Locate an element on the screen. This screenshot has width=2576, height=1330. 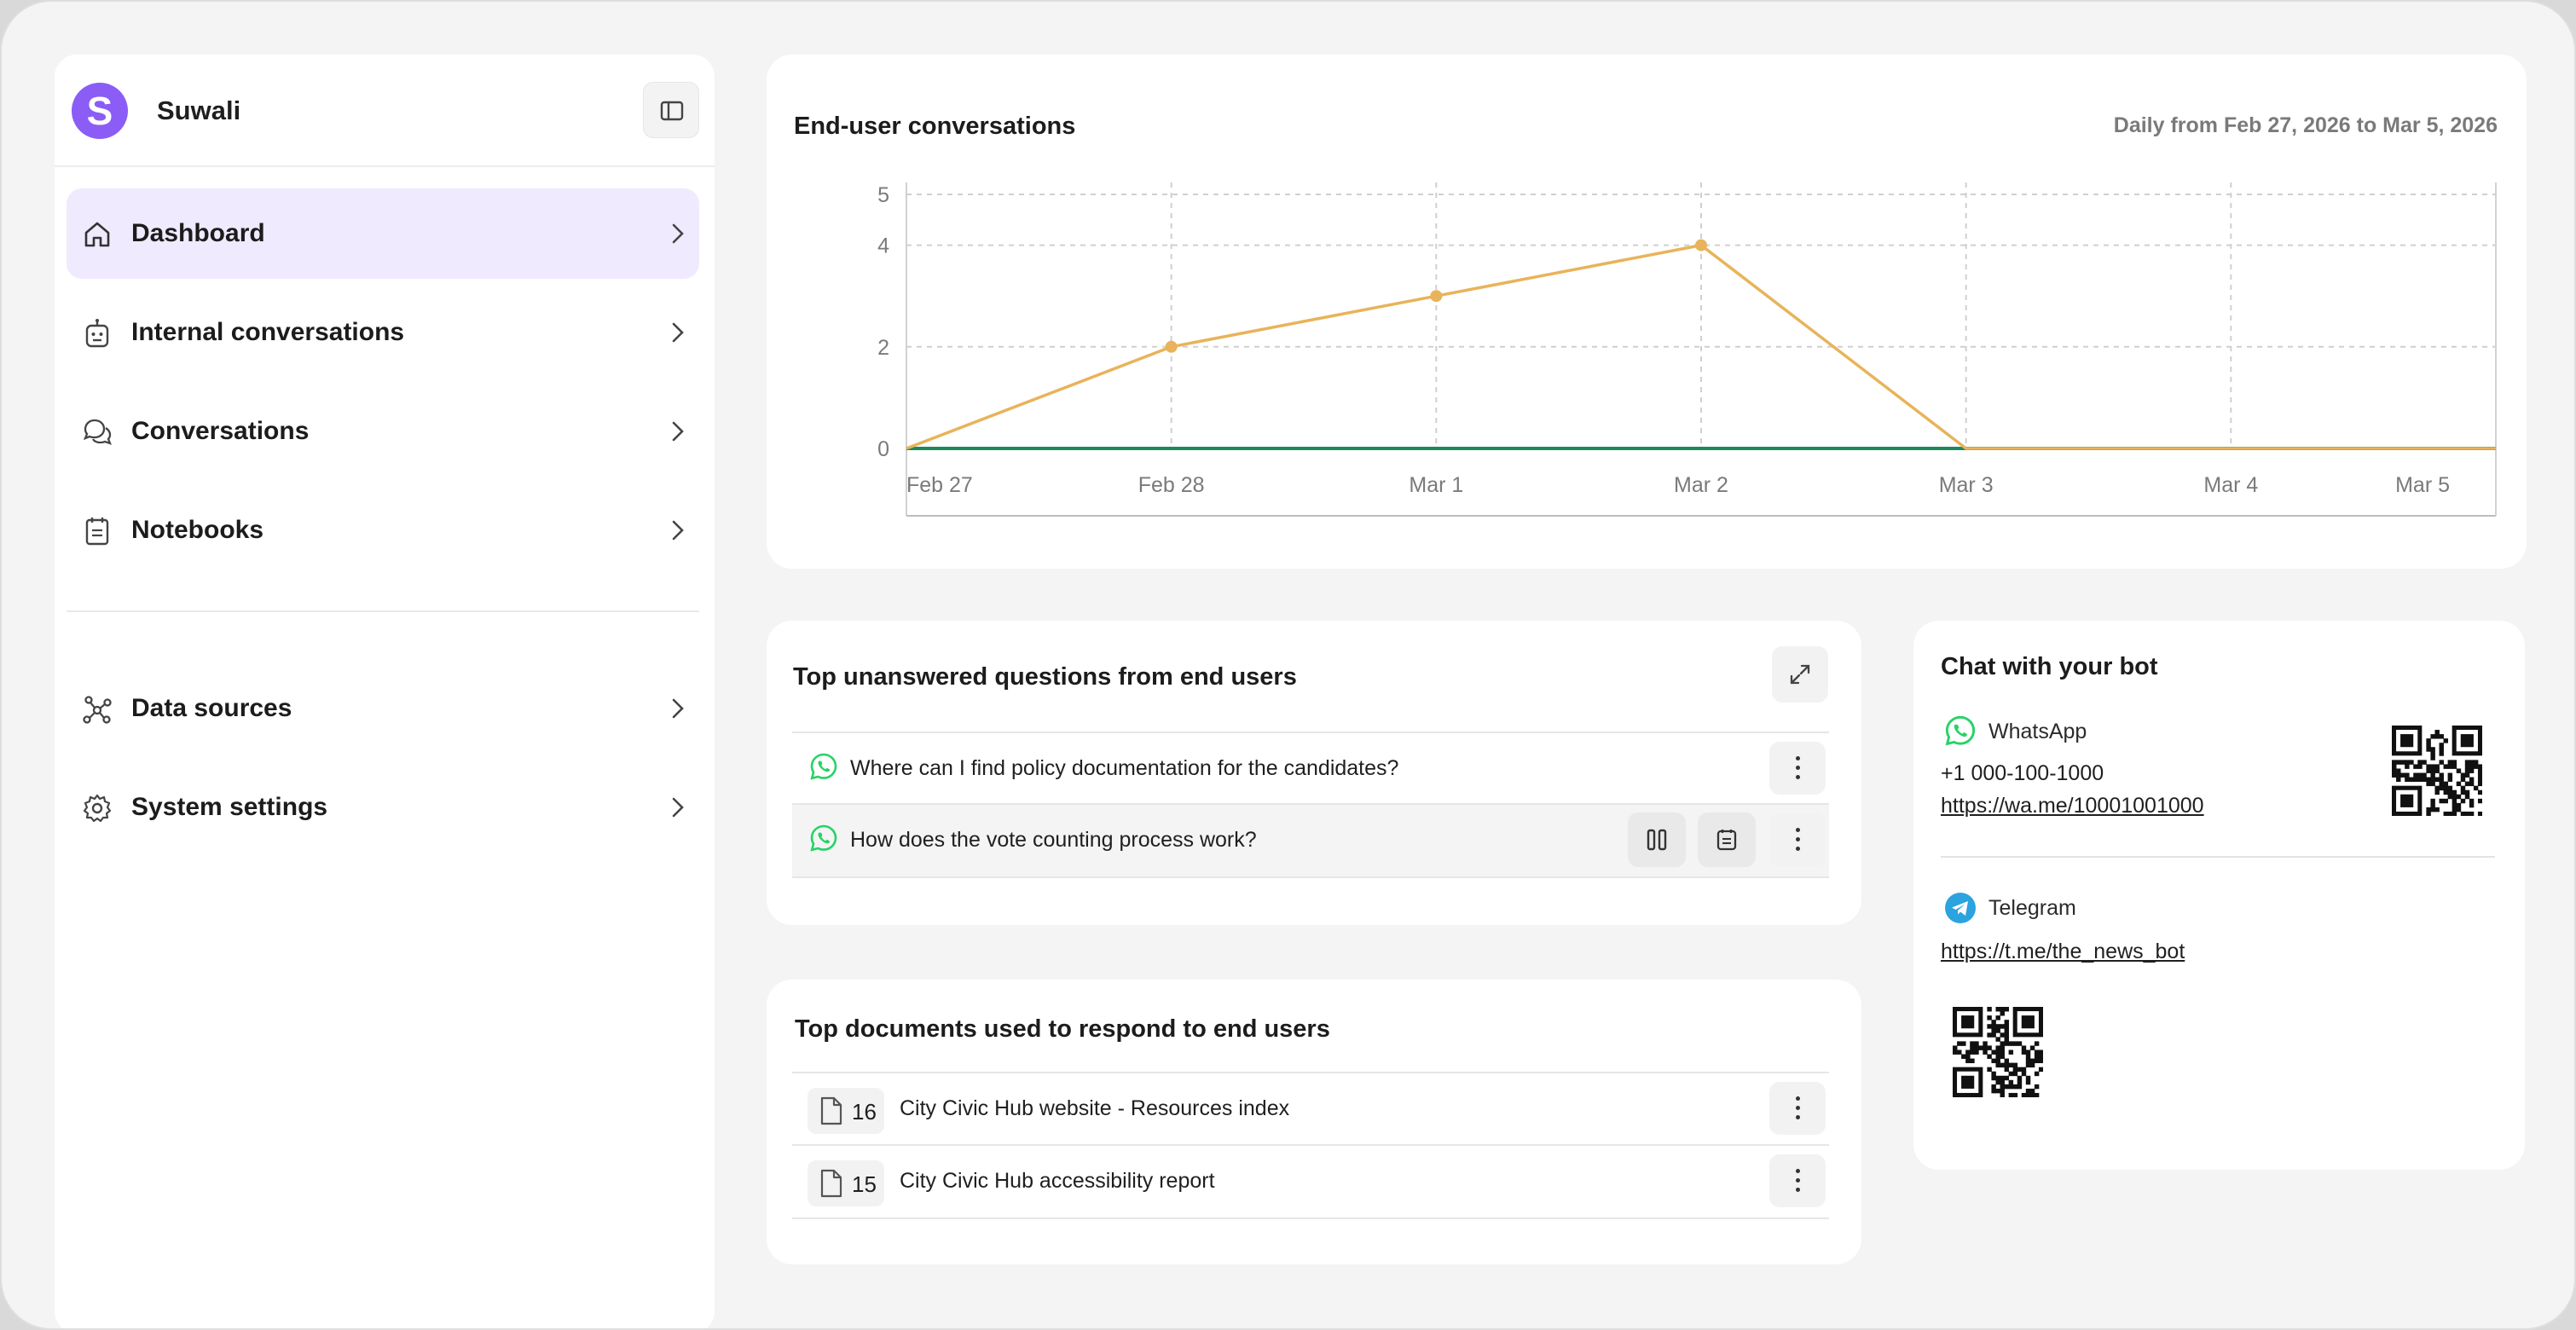
expand-button is located at coordinates (1800, 674).